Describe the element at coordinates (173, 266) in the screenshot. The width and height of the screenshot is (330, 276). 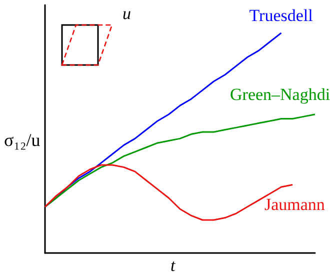
I see `x-axis-title: t` at that location.